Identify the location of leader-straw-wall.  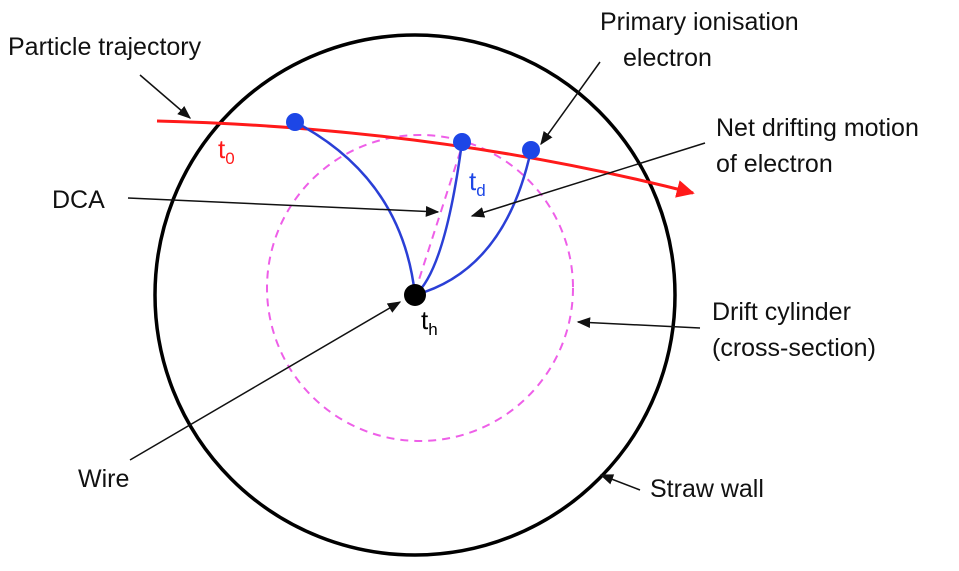
(620, 482).